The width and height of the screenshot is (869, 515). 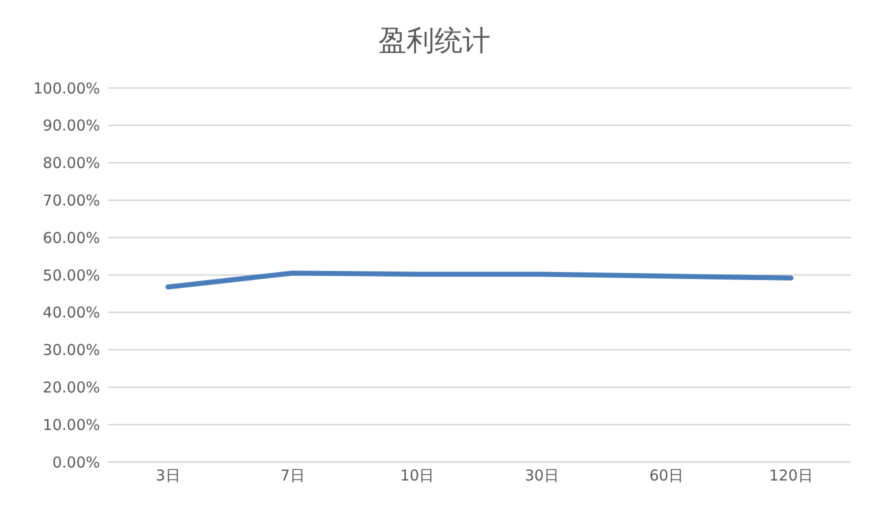 I want to click on x-tick-label: 30日, so click(x=541, y=475).